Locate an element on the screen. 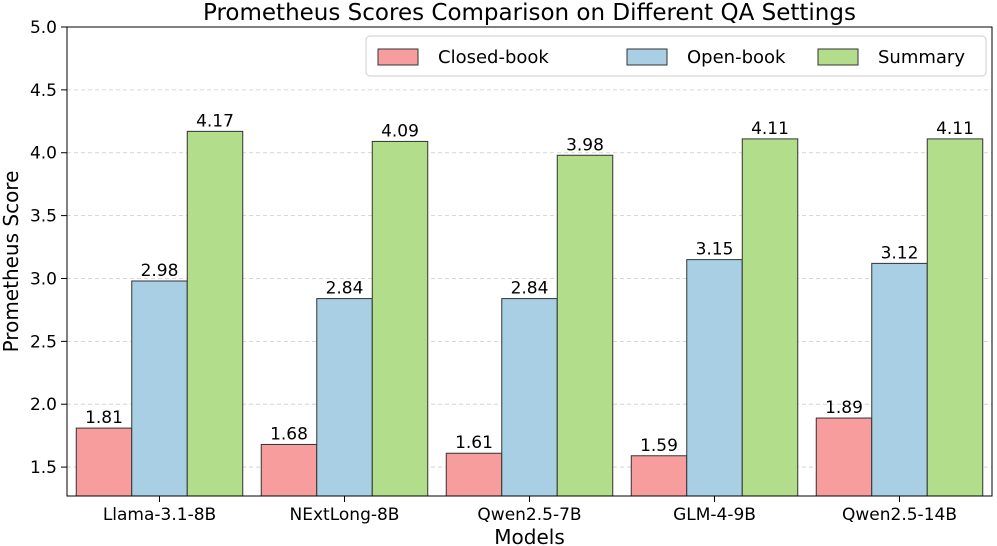  data-label: 4.17 is located at coordinates (215, 121).